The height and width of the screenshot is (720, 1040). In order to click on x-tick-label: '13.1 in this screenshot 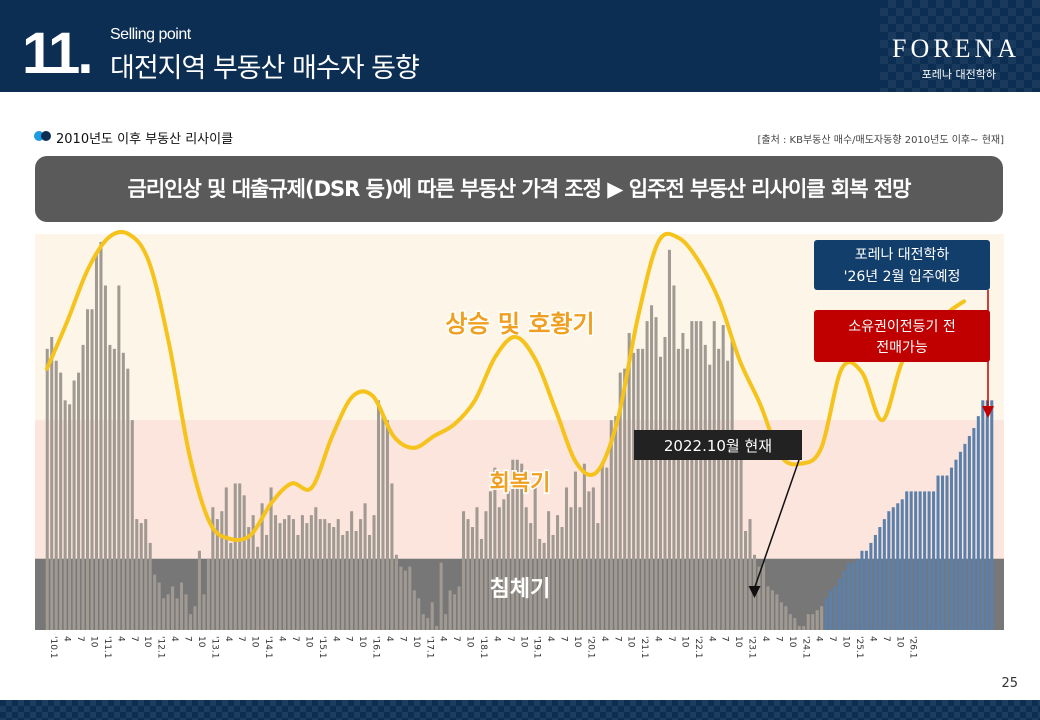, I will do `click(214, 647)`.